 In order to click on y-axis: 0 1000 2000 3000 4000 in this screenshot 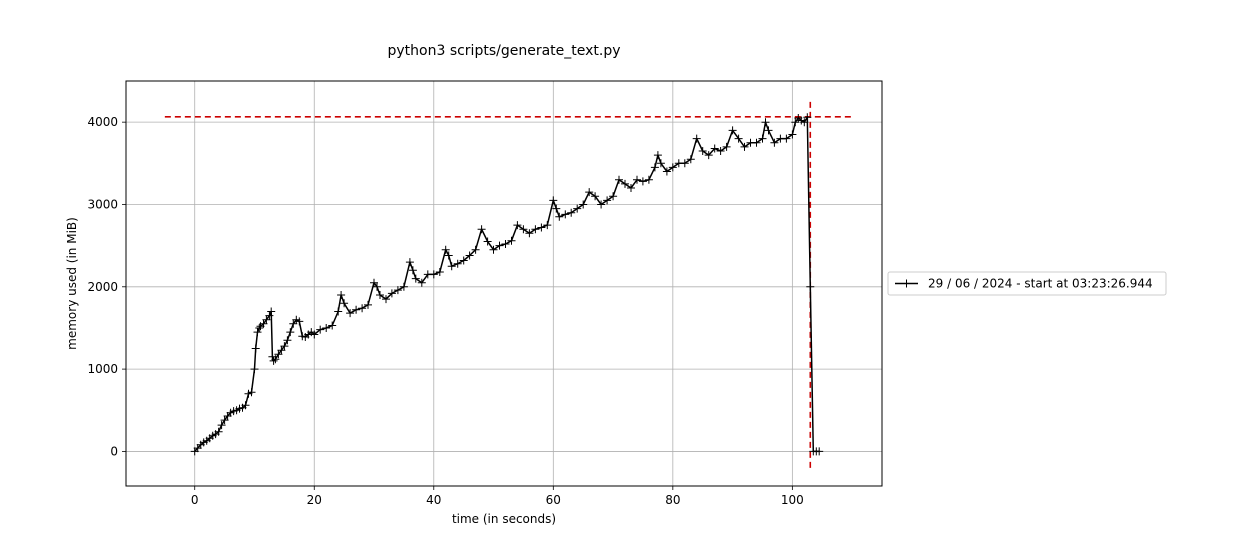, I will do `click(106, 286)`.